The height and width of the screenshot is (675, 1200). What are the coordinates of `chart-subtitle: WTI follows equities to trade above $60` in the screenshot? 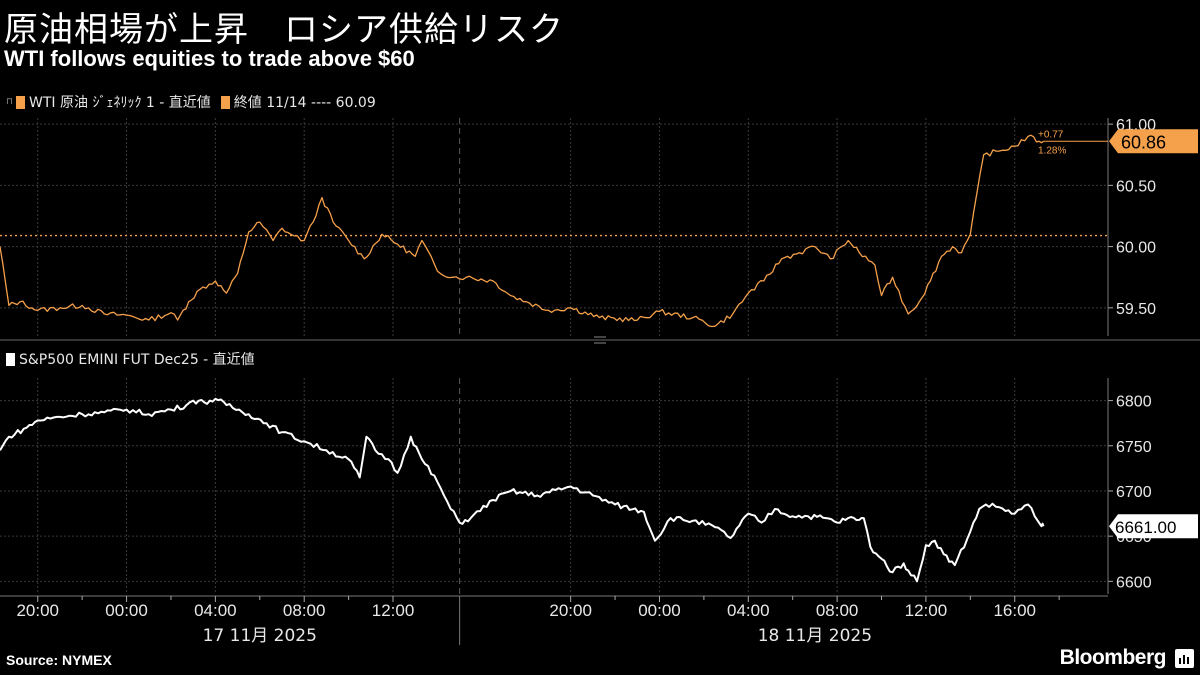 It's located at (209, 58).